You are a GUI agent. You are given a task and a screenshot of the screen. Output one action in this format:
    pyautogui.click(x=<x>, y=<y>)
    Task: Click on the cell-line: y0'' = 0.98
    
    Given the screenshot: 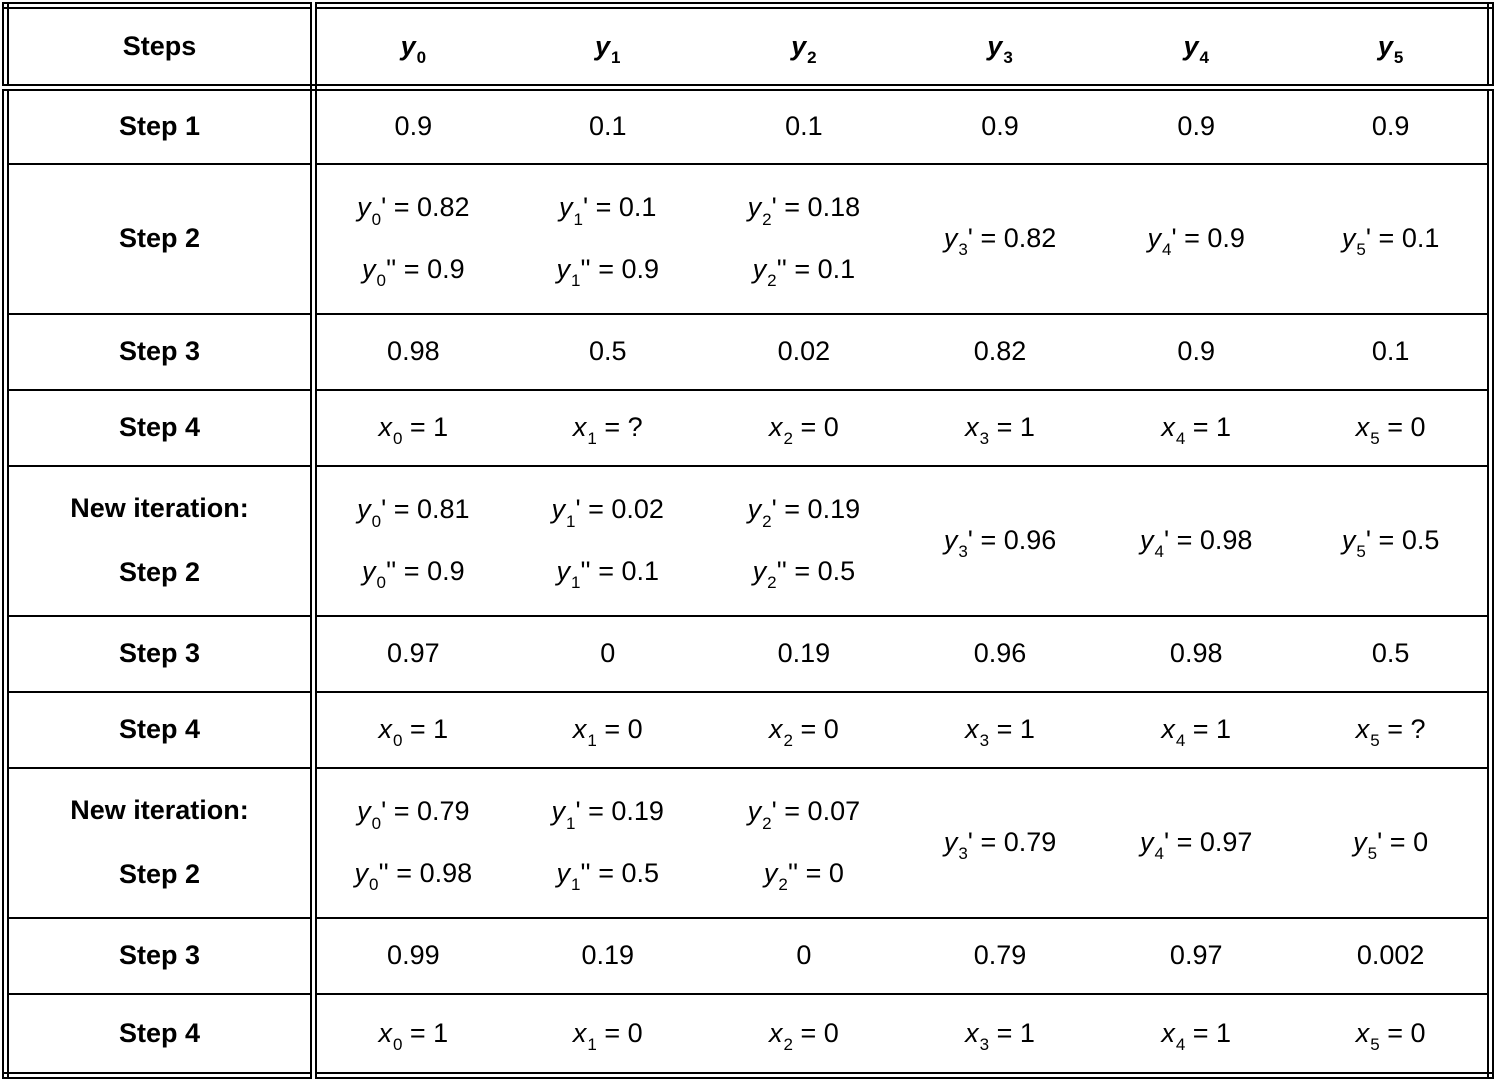 What is the action you would take?
    pyautogui.click(x=413, y=875)
    